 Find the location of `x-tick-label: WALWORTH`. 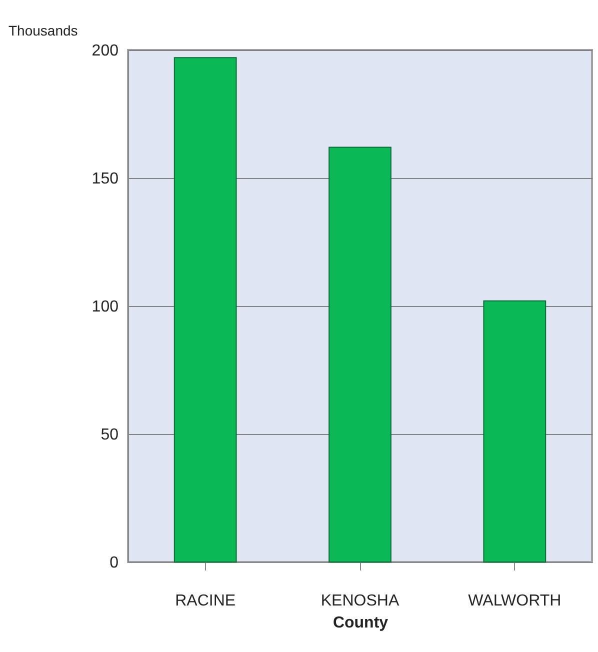

x-tick-label: WALWORTH is located at coordinates (515, 601).